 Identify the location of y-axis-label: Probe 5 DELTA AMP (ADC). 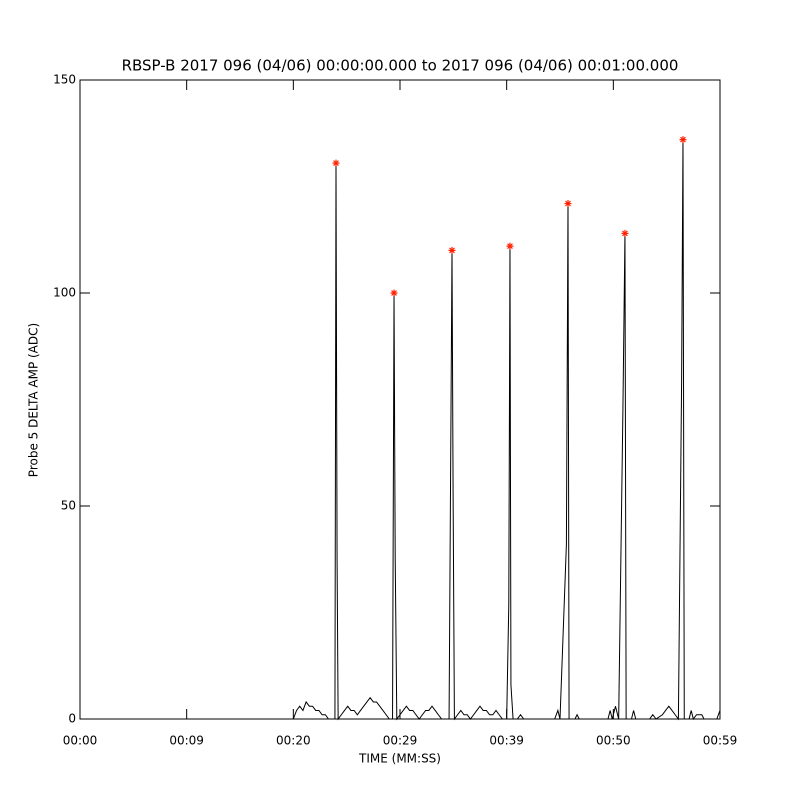
(34, 400).